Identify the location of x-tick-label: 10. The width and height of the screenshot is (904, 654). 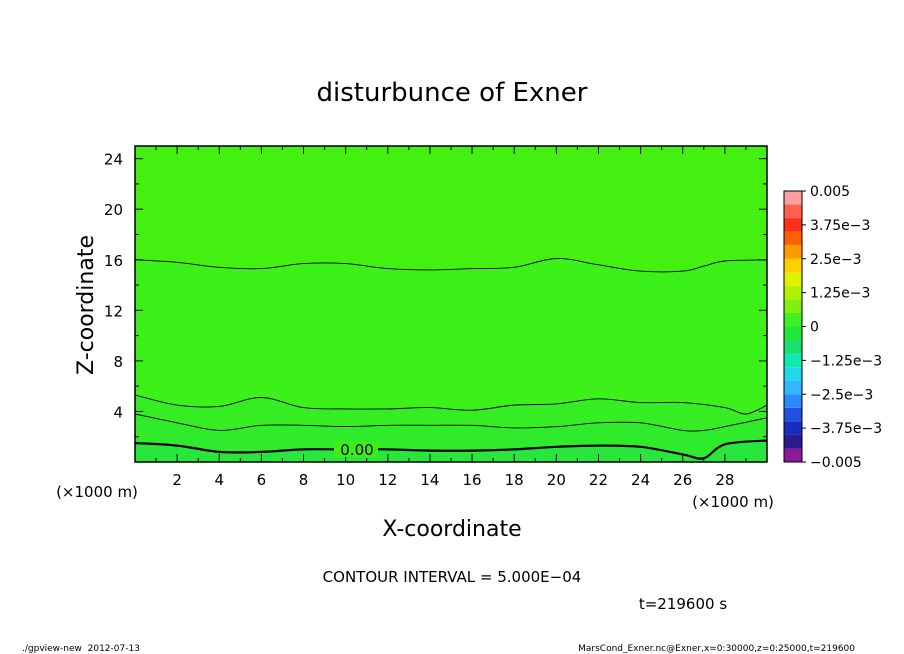
(345, 480).